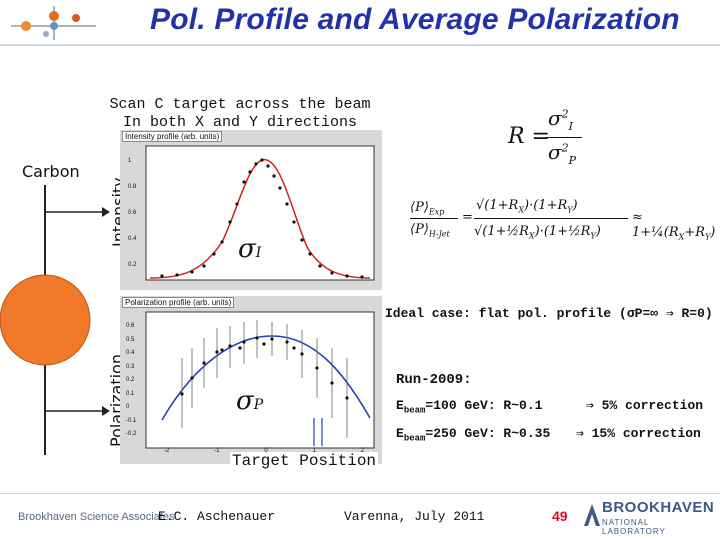 This screenshot has height=540, width=720. Describe the element at coordinates (240, 122) in the screenshot. I see `scan-line-2: In both X and Y directions` at that location.